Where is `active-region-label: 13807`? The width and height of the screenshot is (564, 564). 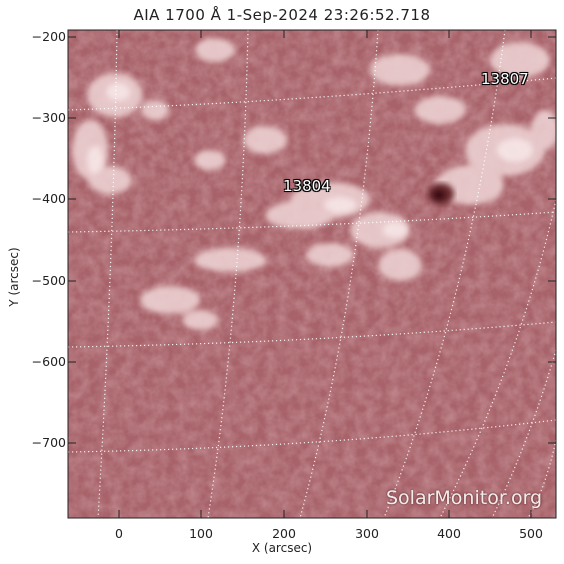 active-region-label: 13807 is located at coordinates (505, 79).